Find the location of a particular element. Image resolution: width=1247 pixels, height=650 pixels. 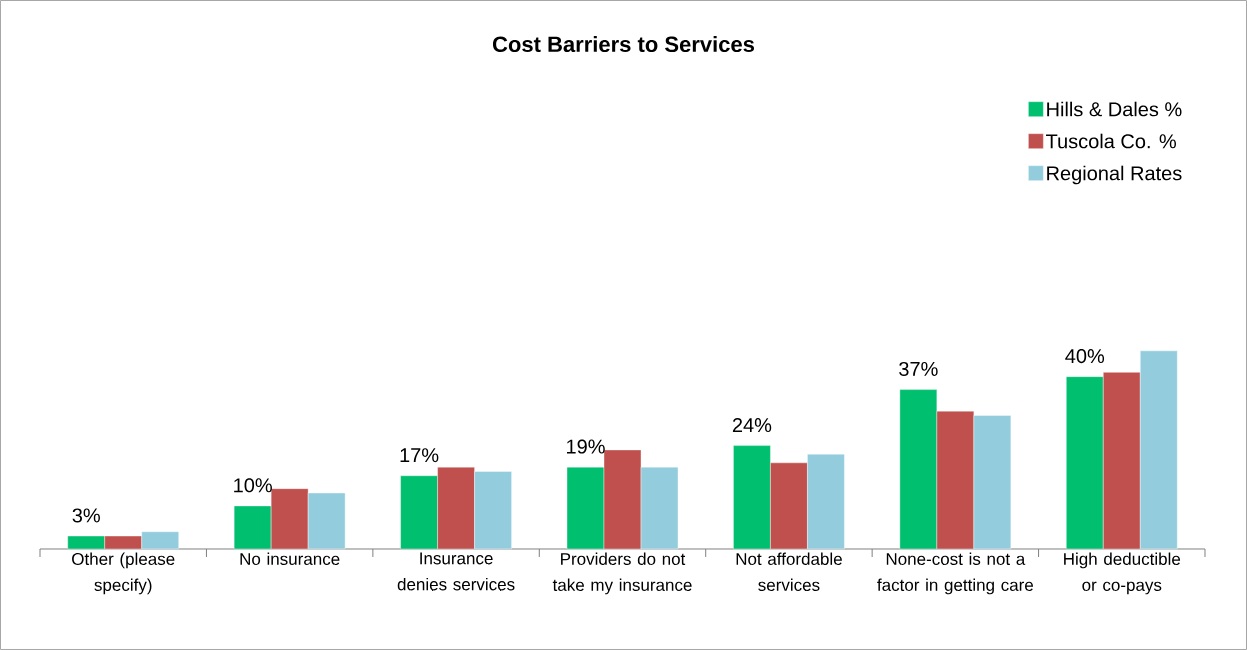

x-tick-label: No insurance is located at coordinates (290, 559).